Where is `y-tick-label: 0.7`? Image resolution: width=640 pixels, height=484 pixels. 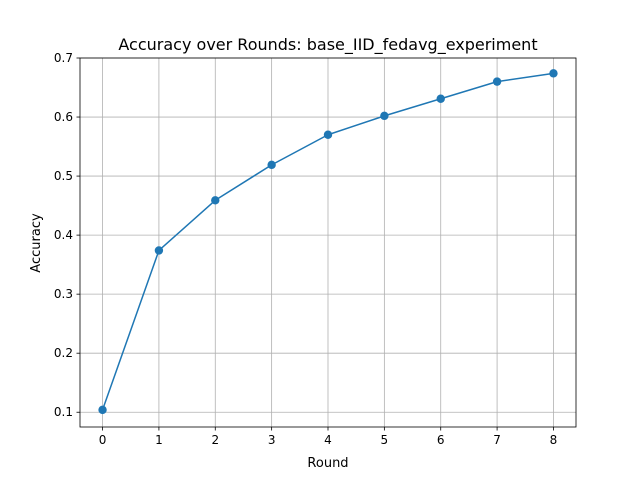
y-tick-label: 0.7 is located at coordinates (63, 58).